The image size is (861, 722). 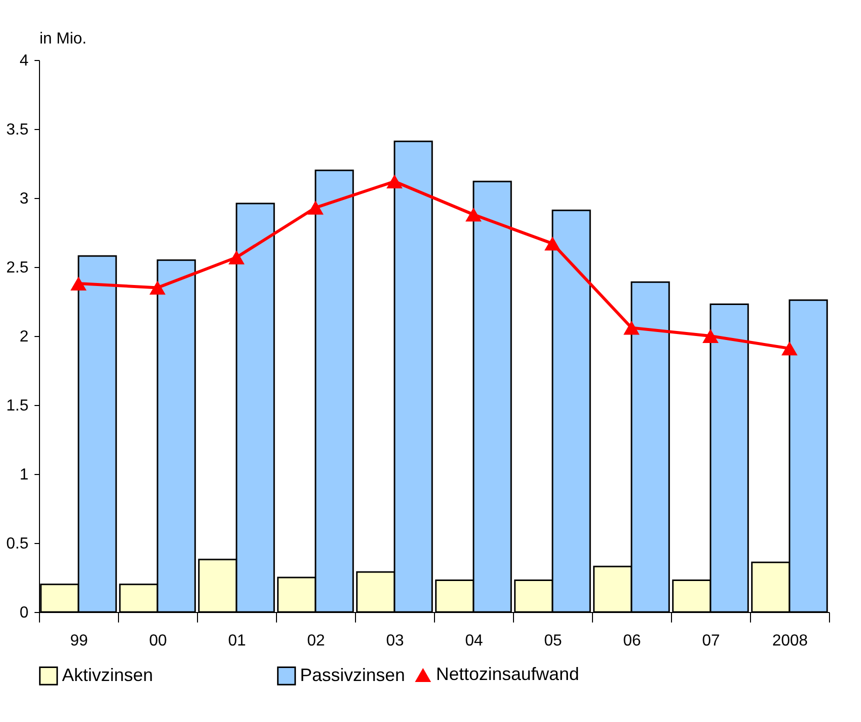 What do you see at coordinates (17, 268) in the screenshot?
I see `y-tick-label: 2.5` at bounding box center [17, 268].